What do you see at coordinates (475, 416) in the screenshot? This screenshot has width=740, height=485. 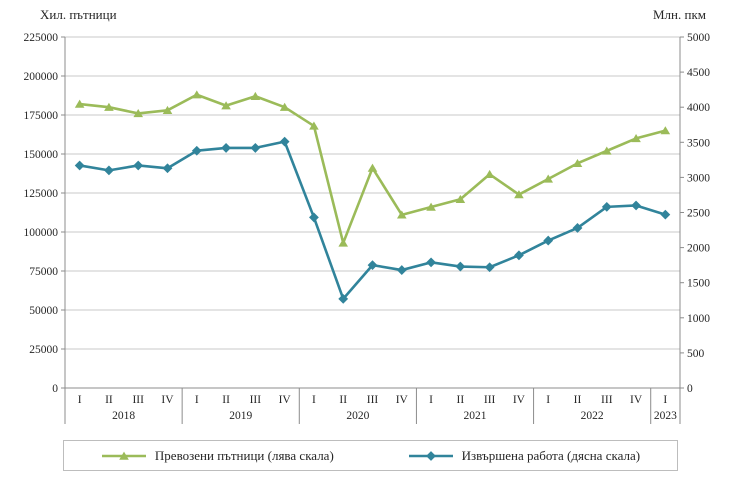 I see `svg-text: 2021` at bounding box center [475, 416].